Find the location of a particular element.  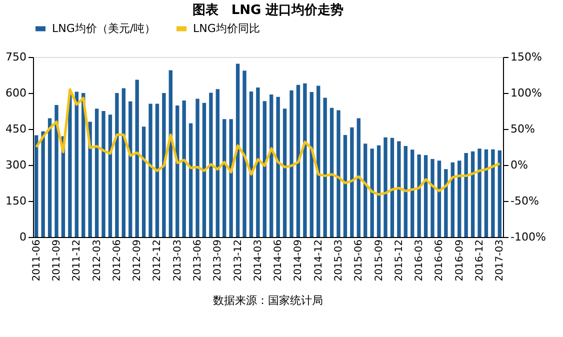

y-tick-label: 750 is located at coordinates (16, 57).